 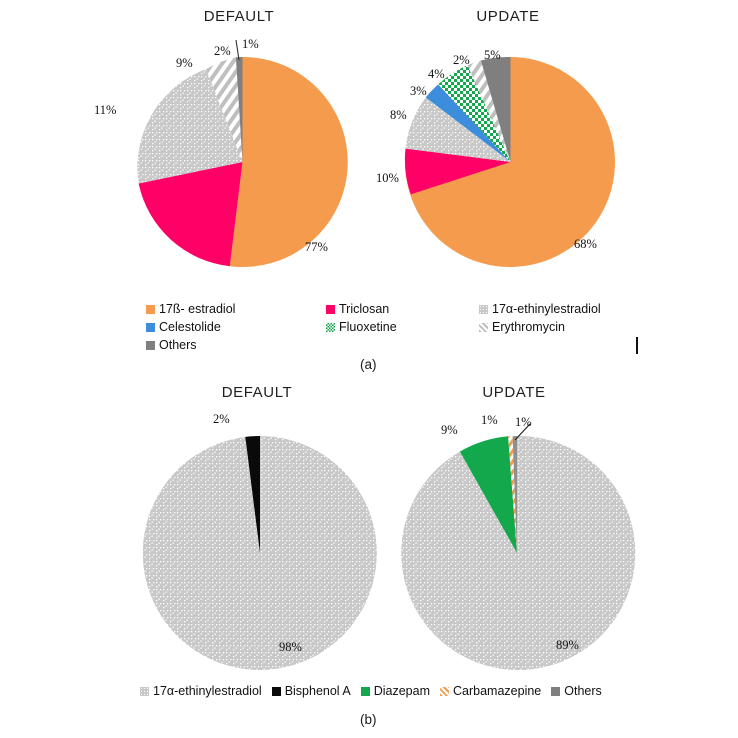 What do you see at coordinates (252, 494) in the screenshot?
I see `slice-bisphenol` at bounding box center [252, 494].